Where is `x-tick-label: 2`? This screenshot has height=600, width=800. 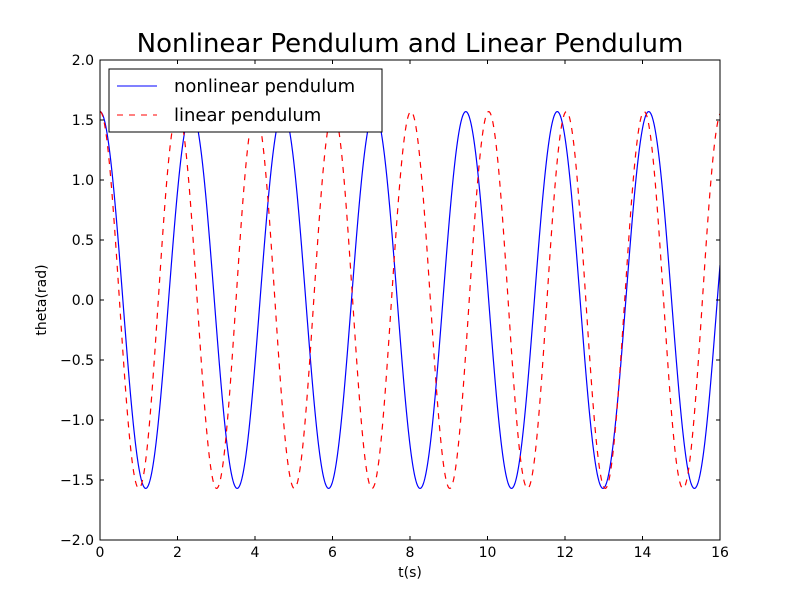
x-tick-label: 2 is located at coordinates (177, 553).